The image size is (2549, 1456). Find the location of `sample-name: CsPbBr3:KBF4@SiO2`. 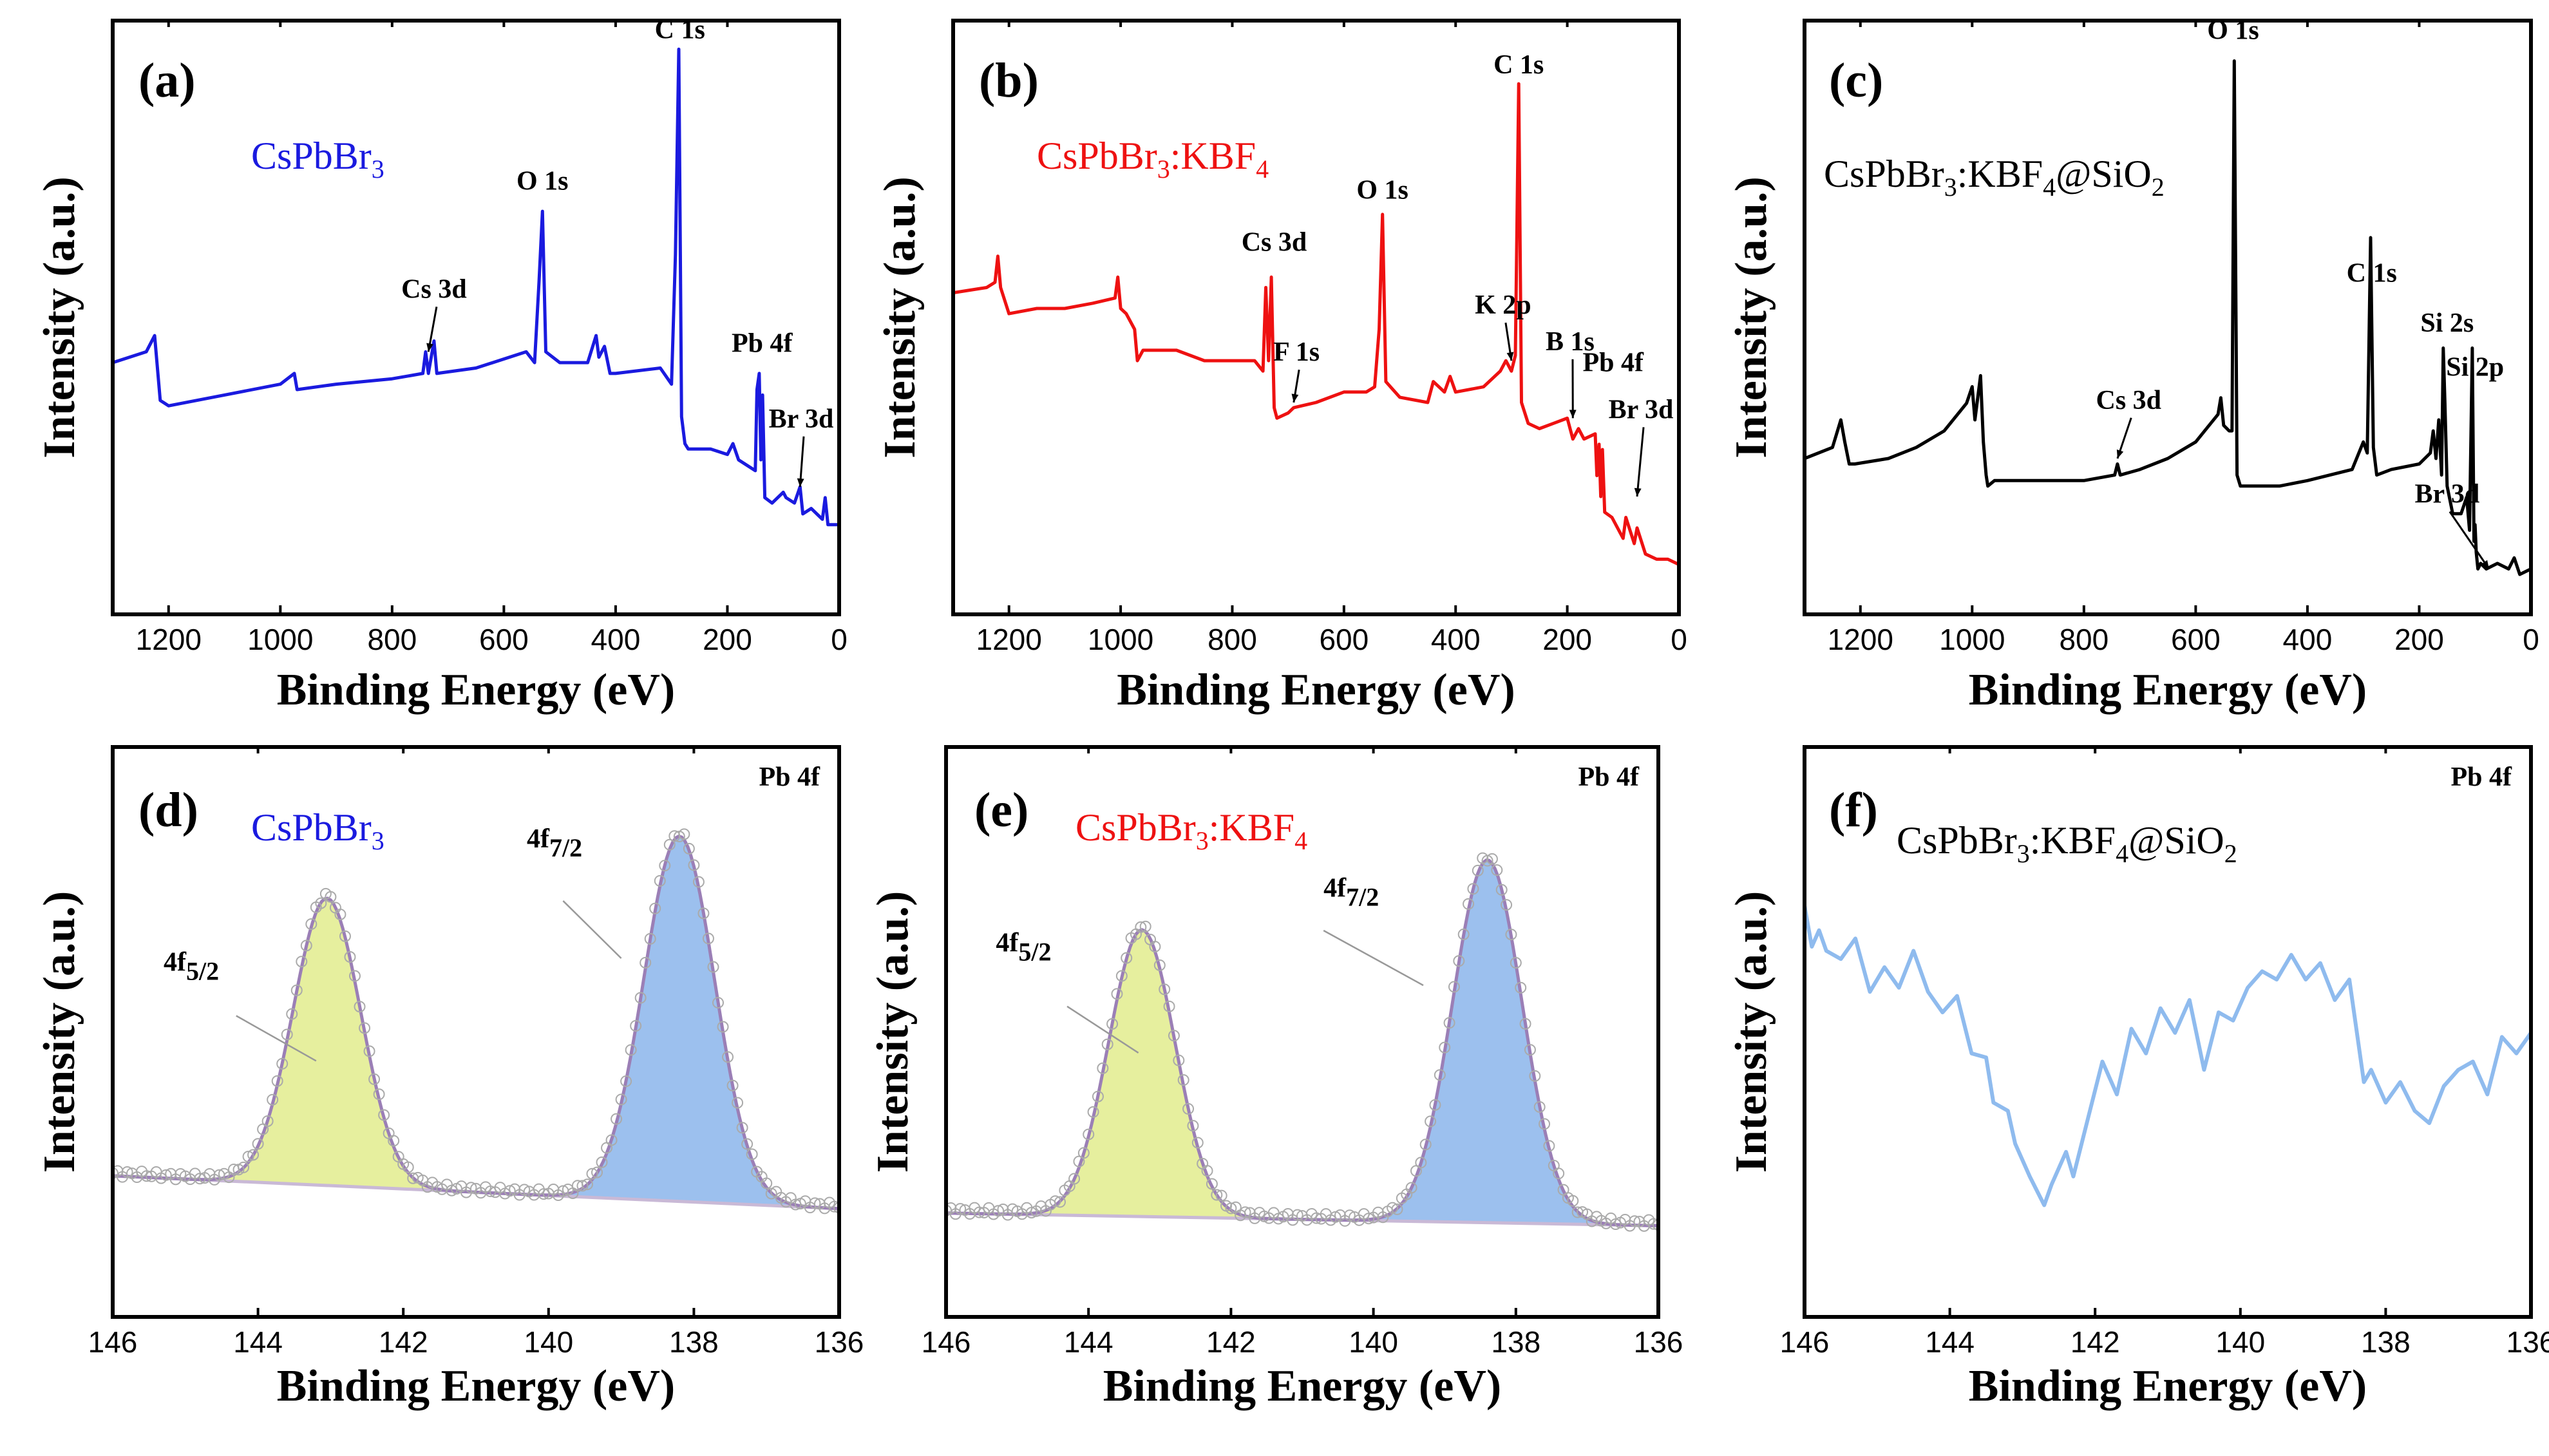

sample-name: CsPbBr3:KBF4@SiO2 is located at coordinates (2067, 843).